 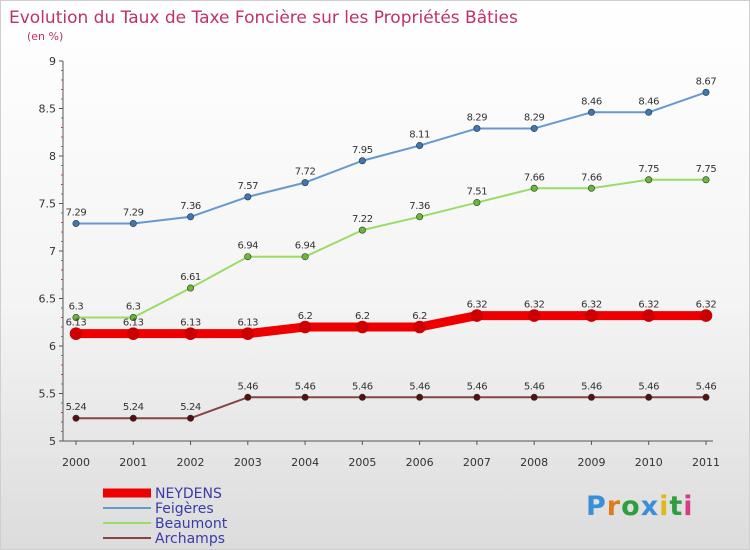 What do you see at coordinates (48, 109) in the screenshot?
I see `y-tick-label: 8.5` at bounding box center [48, 109].